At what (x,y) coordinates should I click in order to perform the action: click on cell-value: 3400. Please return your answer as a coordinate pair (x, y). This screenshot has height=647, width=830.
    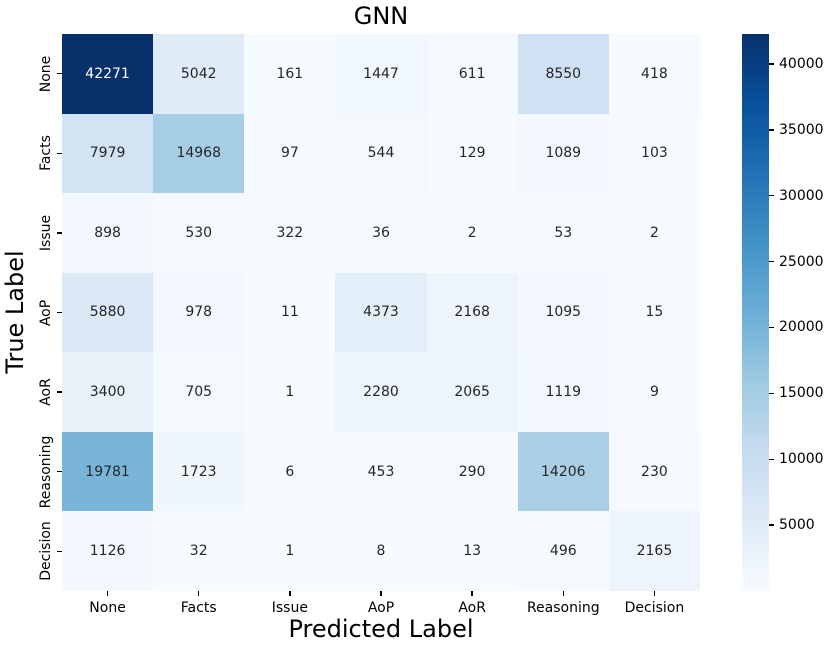
    Looking at the image, I should click on (107, 392).